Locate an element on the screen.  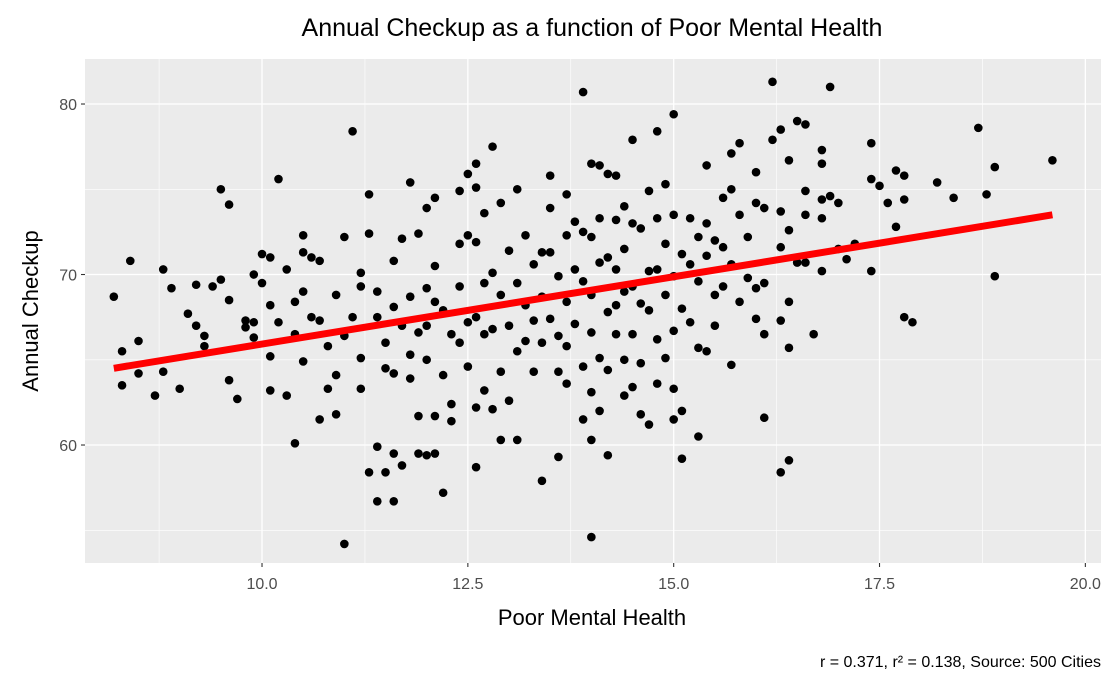
x-tick-label: 12.5 is located at coordinates (467, 584).